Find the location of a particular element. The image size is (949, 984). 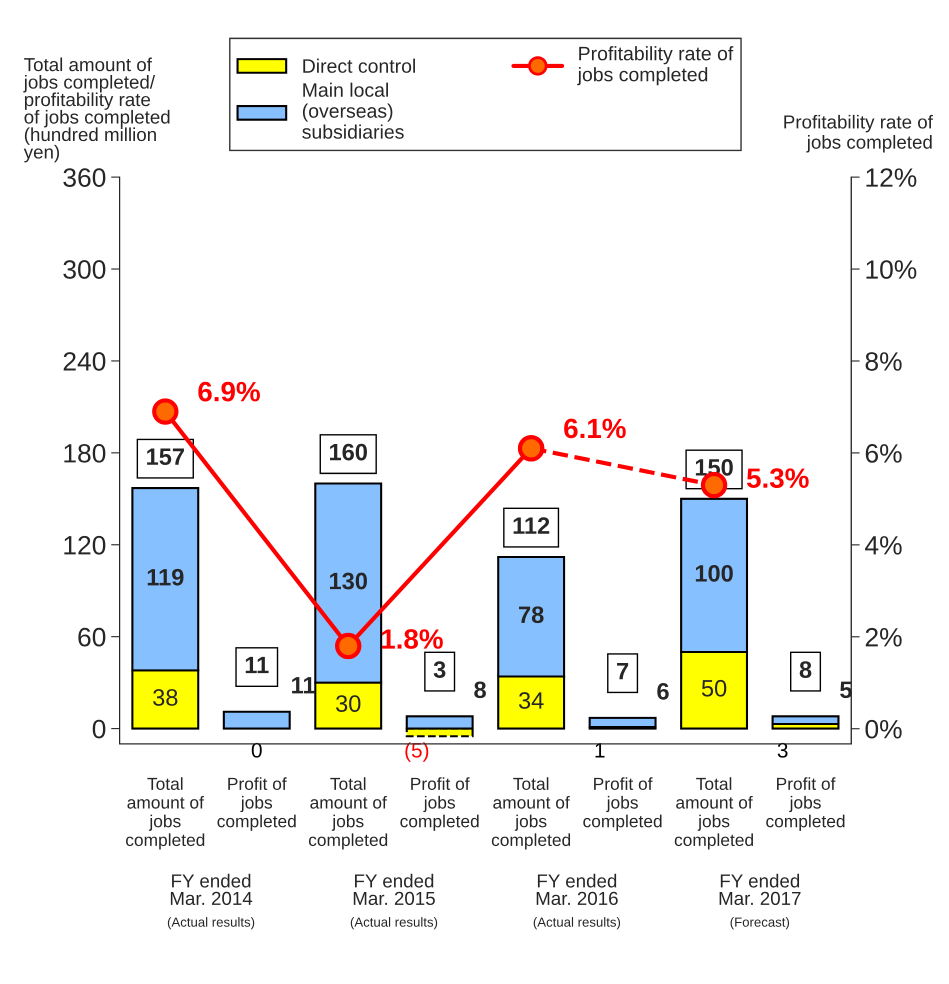

y-tick-label: 120 is located at coordinates (85, 545).